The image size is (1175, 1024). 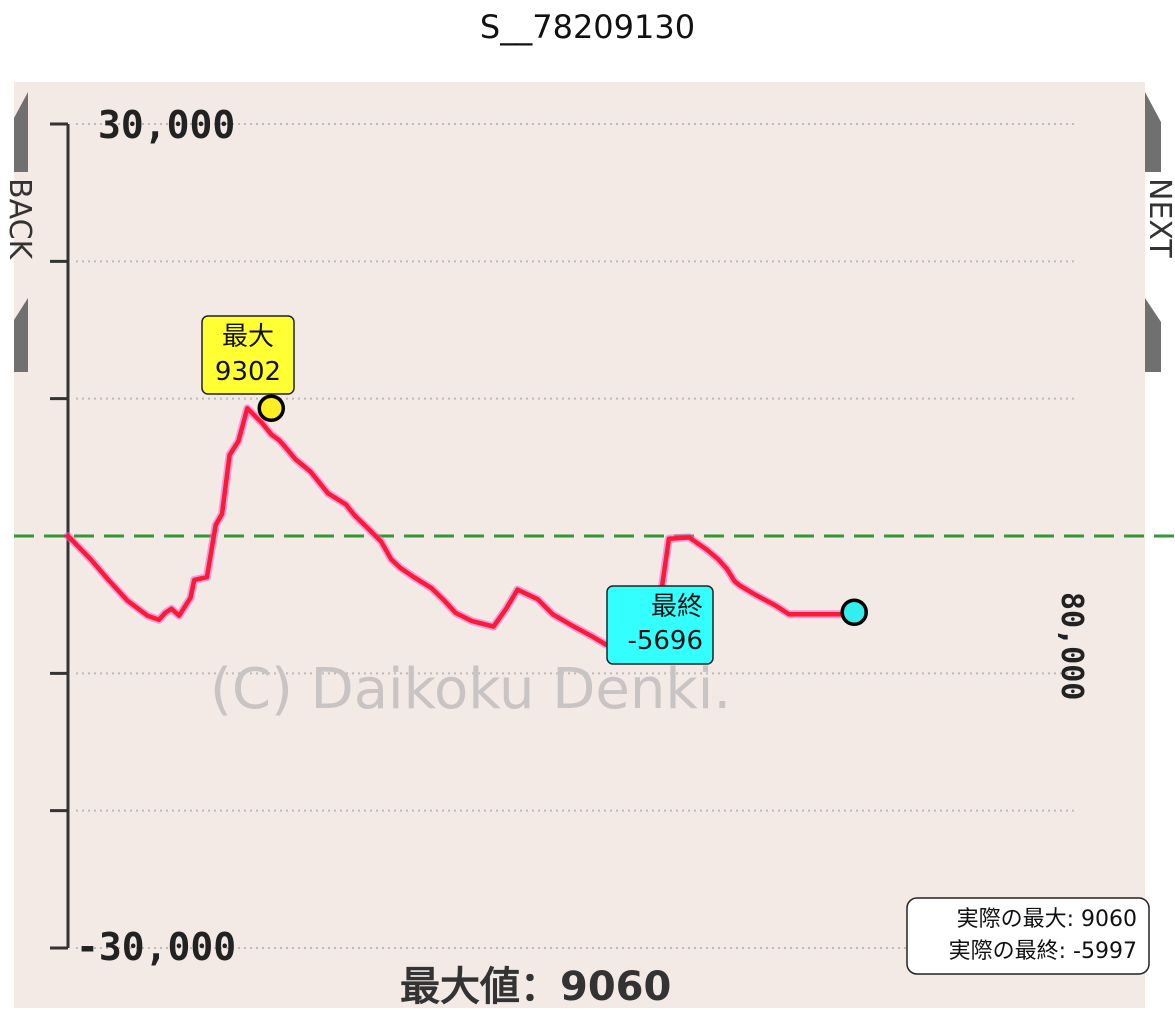 I want to click on y-tick-label-bottom: -30,000, so click(x=156, y=947).